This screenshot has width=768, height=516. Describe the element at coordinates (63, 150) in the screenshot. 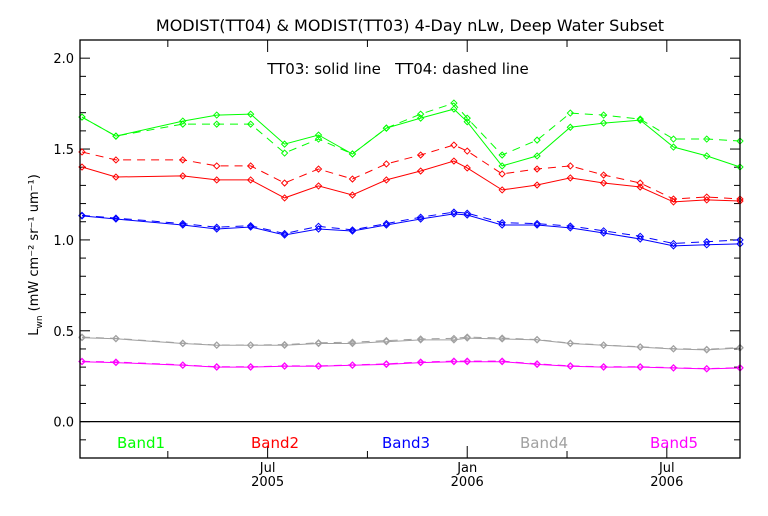

I see `y-tick-label: 1.5` at that location.